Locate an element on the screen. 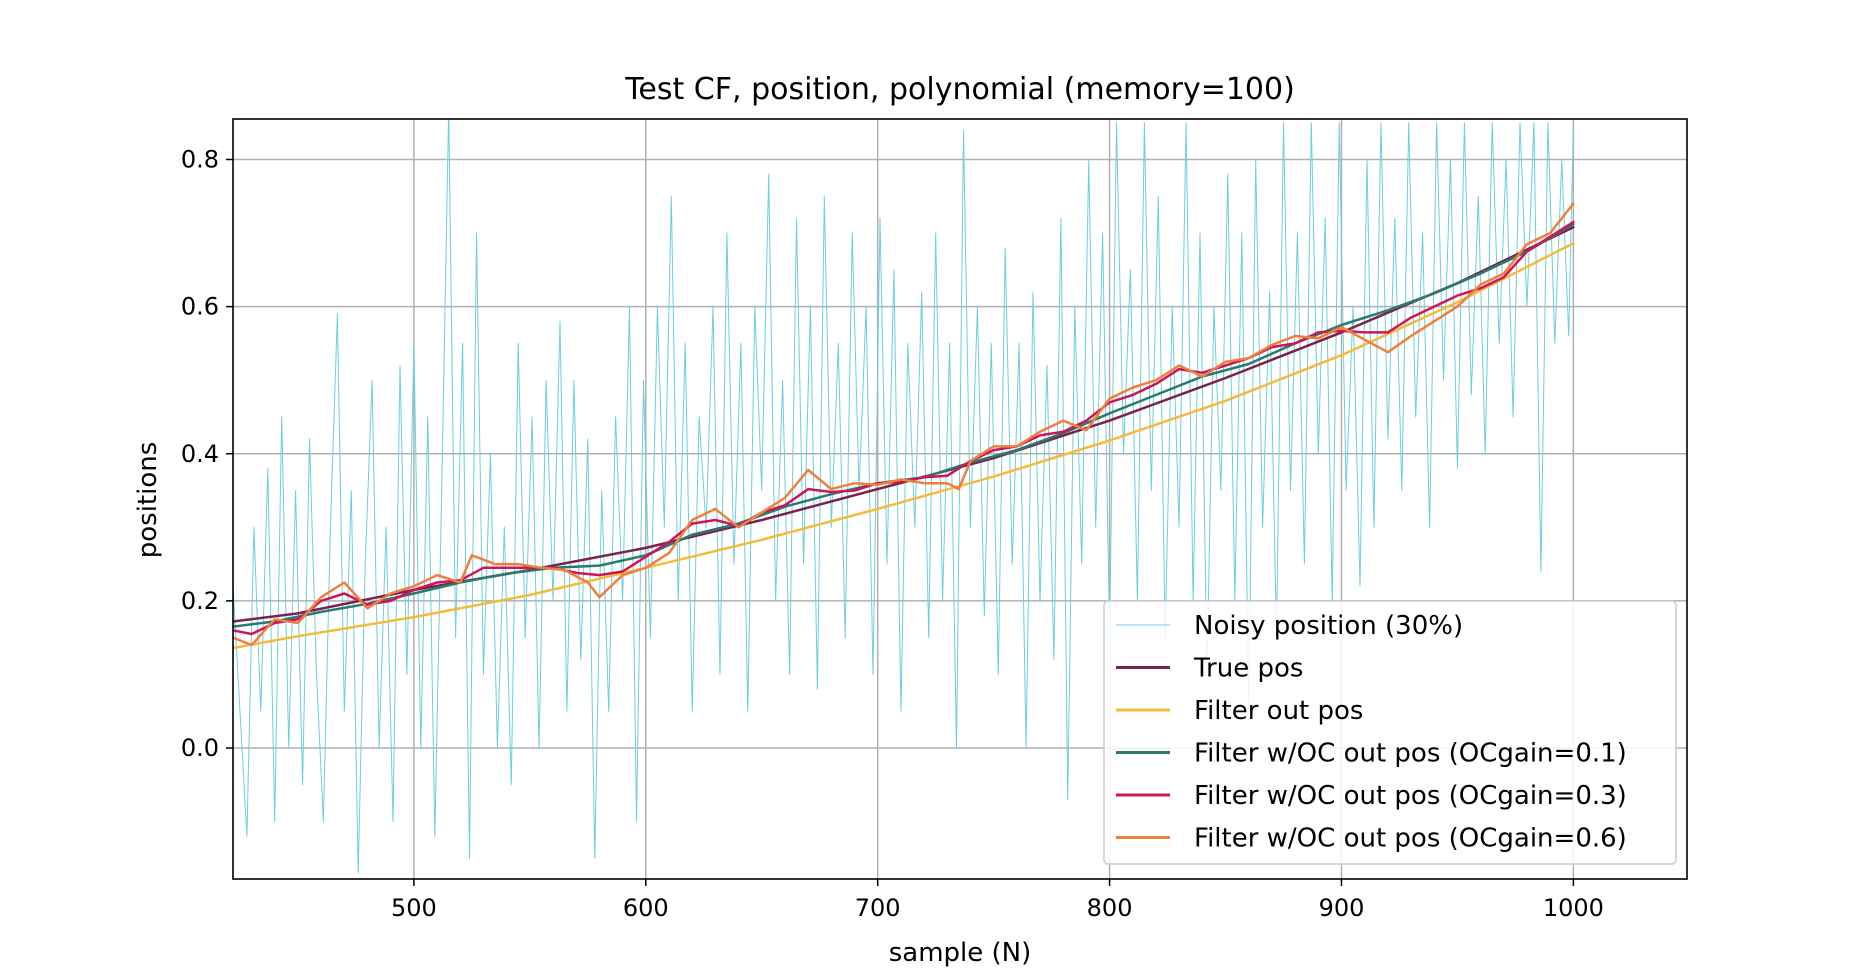 Image resolution: width=1850 pixels, height=978 pixels. legend-label-4: Filter w/OC out pos (OCgain=0.3) is located at coordinates (1410, 796).